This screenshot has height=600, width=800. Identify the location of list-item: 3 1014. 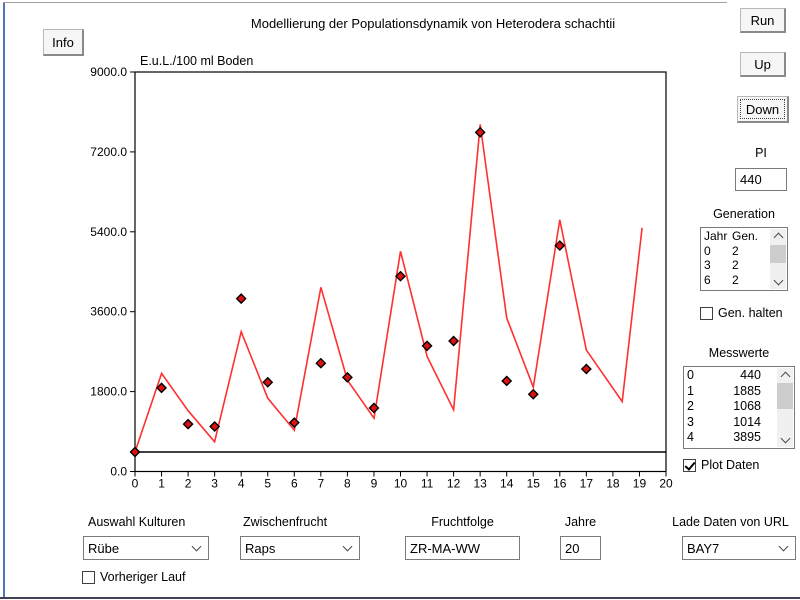
(724, 421).